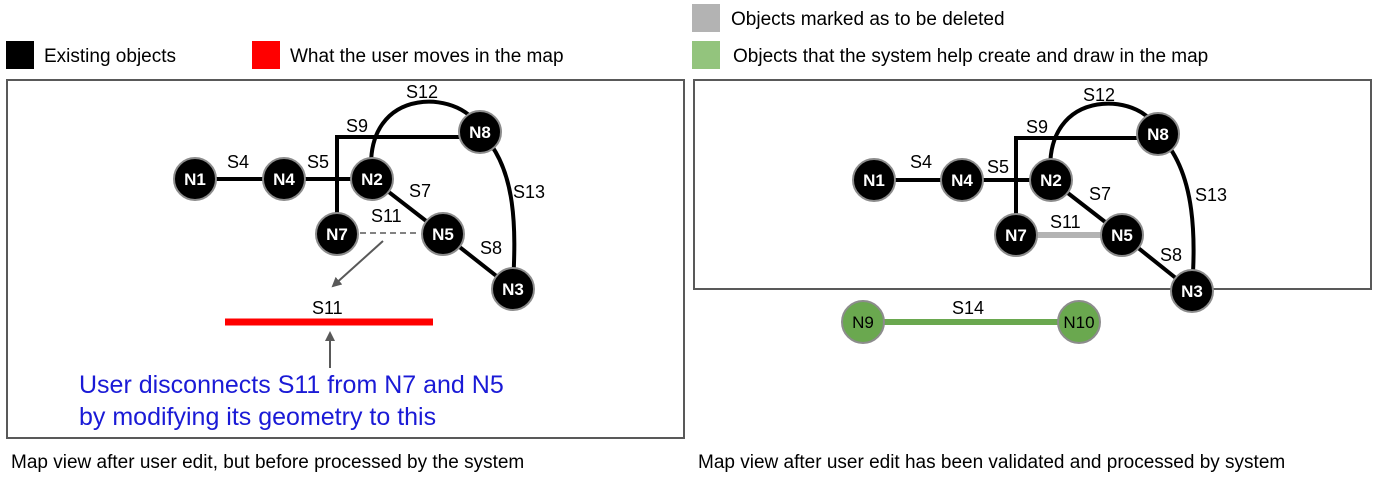 This screenshot has width=1380, height=492. I want to click on segment-s9, so click(407, 184).